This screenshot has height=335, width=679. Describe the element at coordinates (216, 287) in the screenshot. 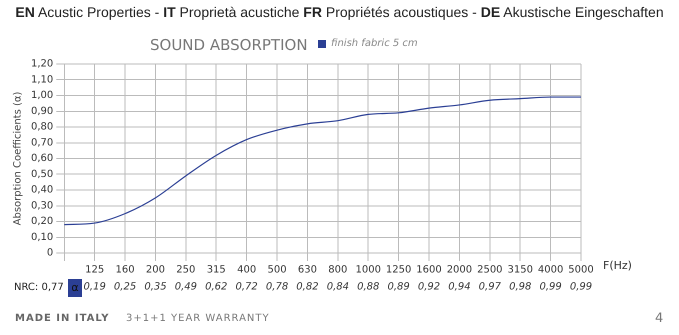

I see `data-label: 0,62` at that location.